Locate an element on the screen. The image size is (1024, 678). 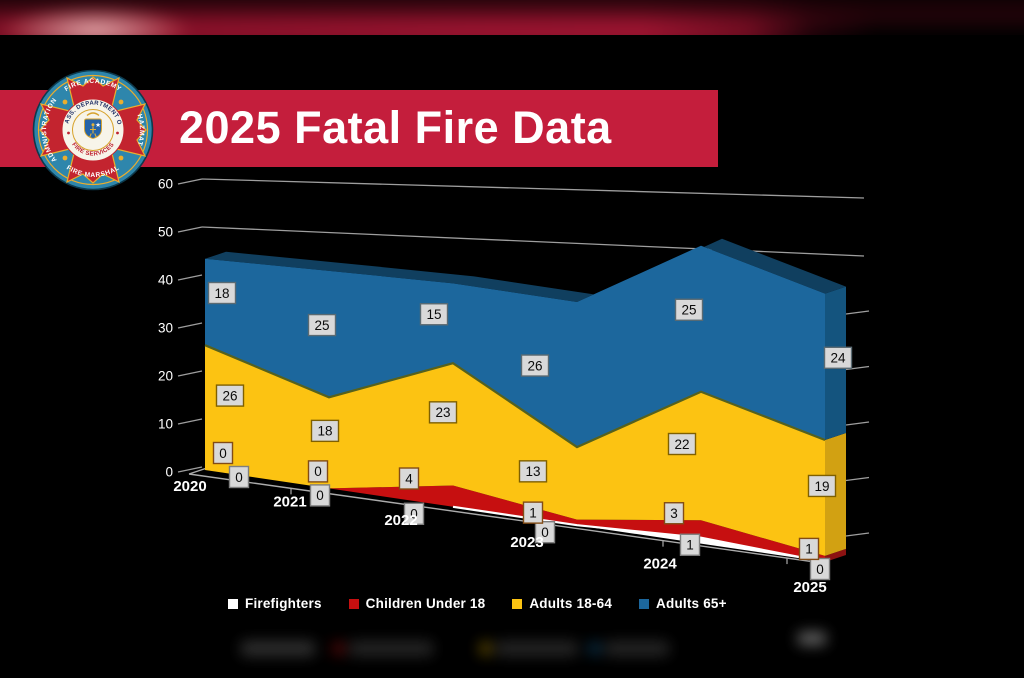
svg-text: 40 is located at coordinates (165, 280).